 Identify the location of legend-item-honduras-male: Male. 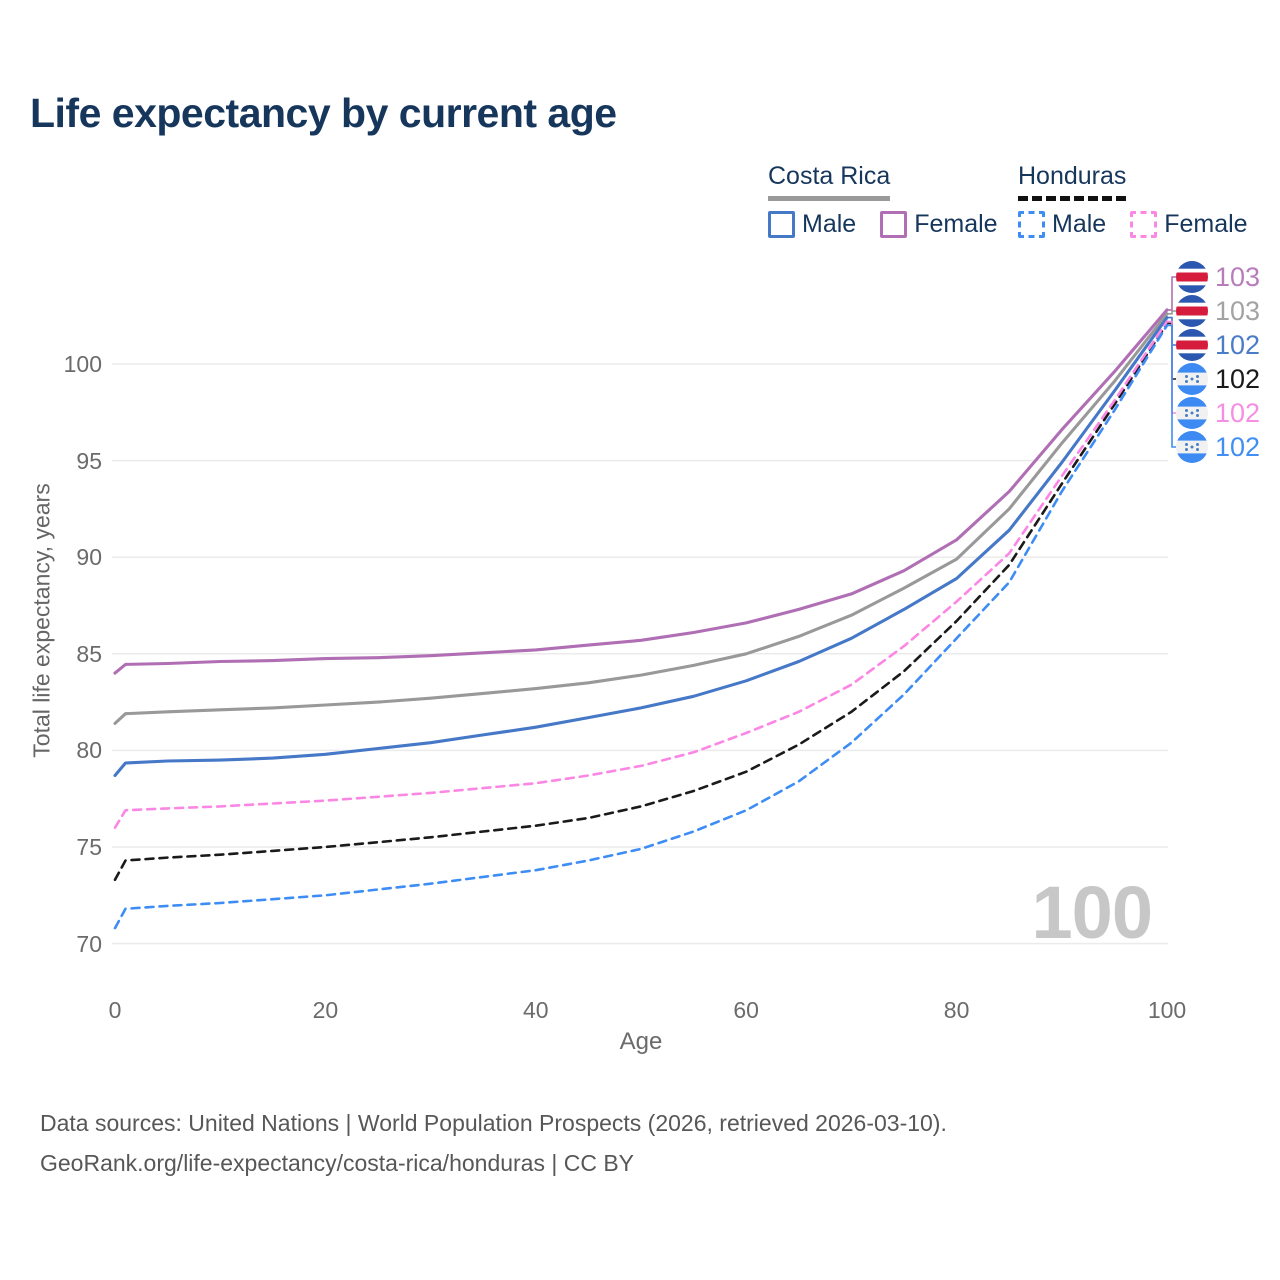
(1062, 224).